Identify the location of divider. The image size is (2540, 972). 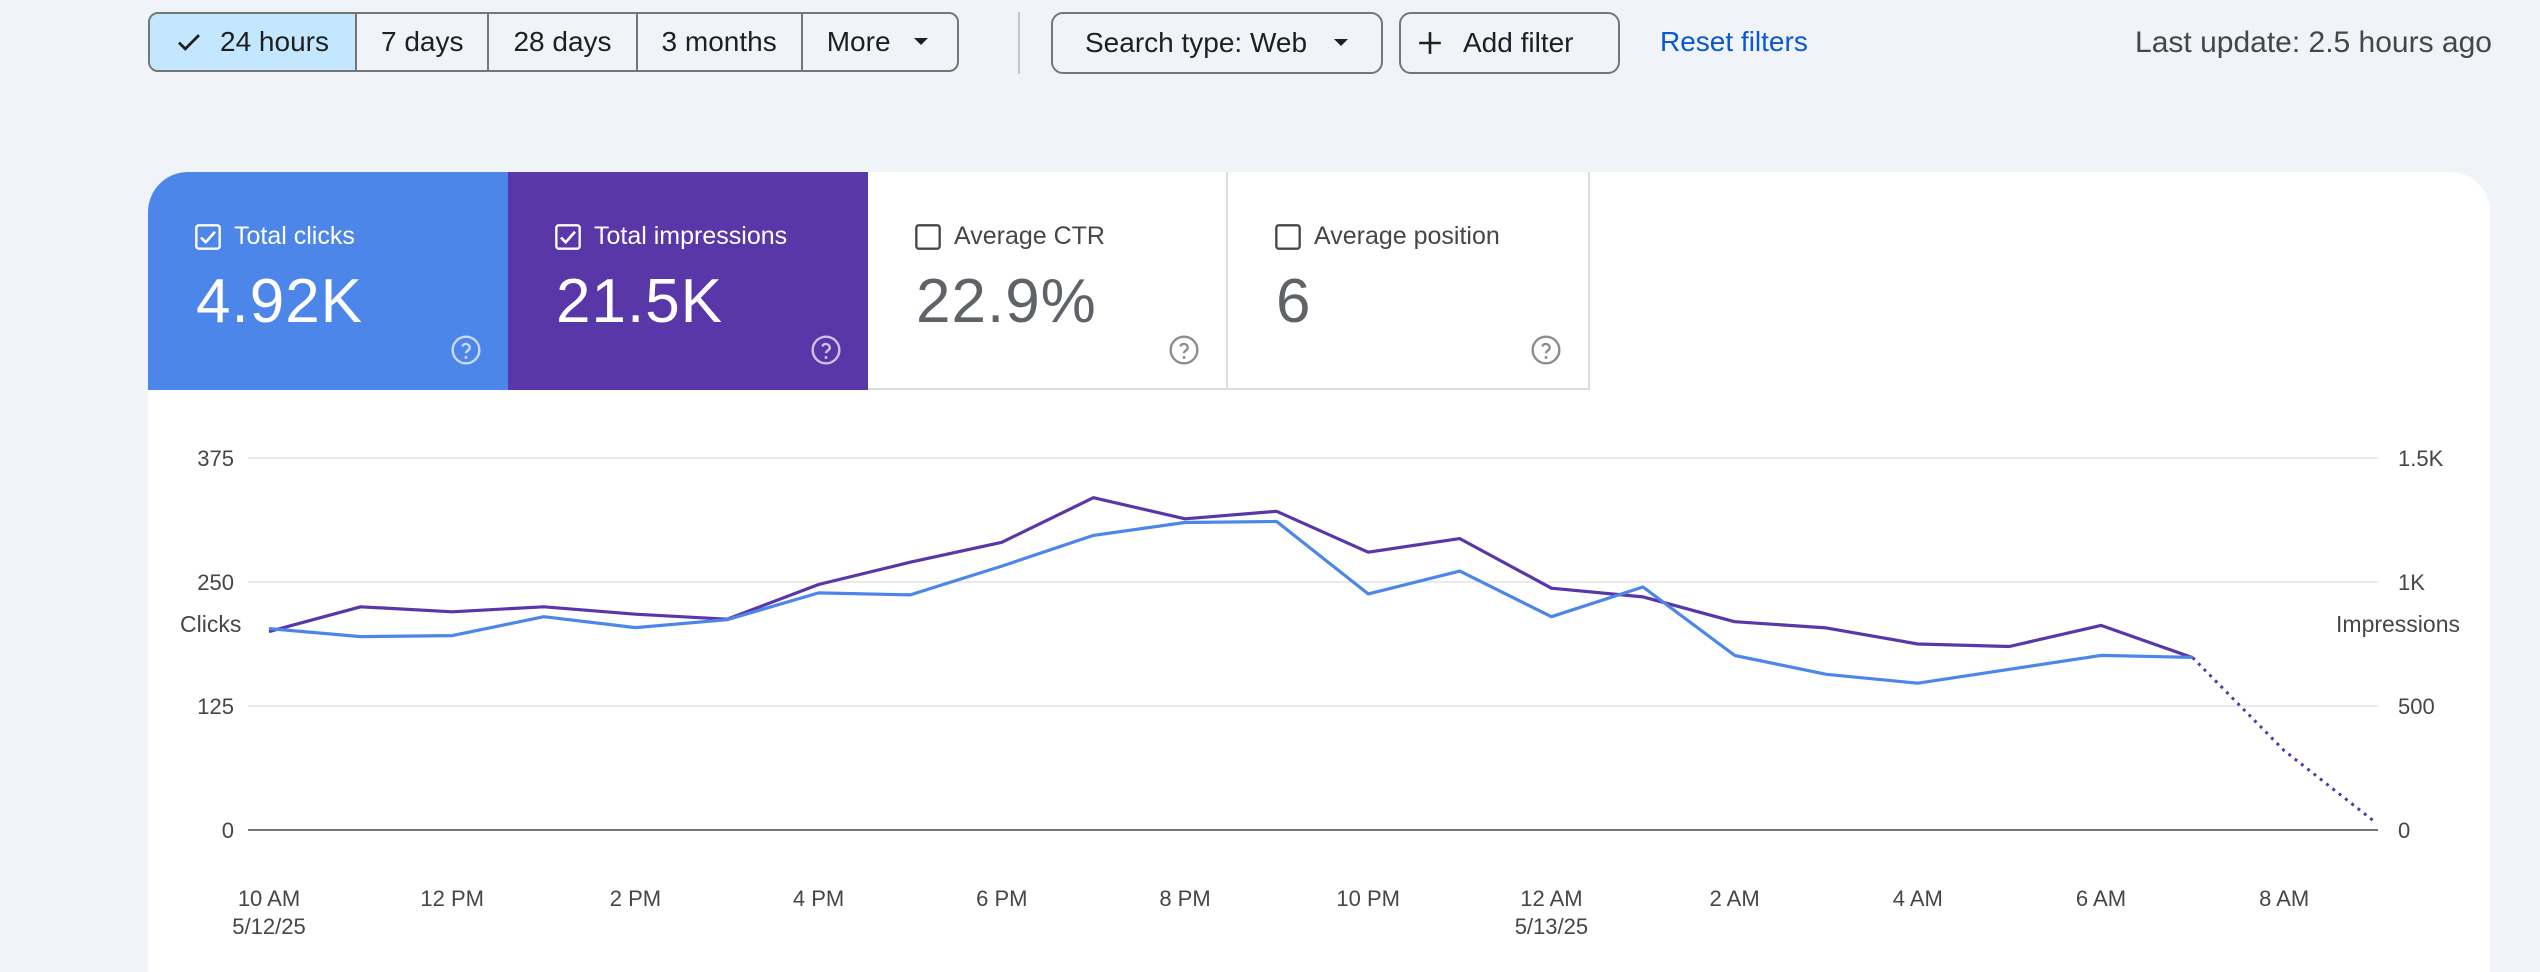
(1019, 43).